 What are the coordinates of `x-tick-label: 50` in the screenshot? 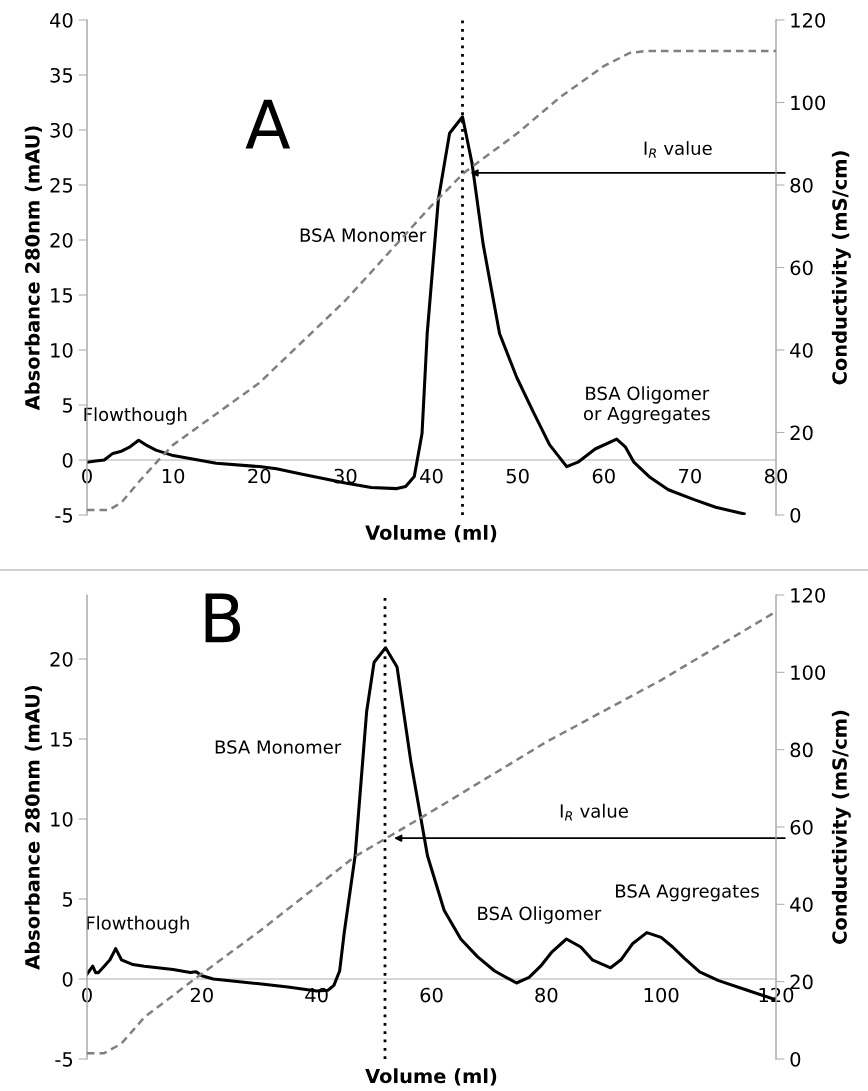 It's located at (517, 476).